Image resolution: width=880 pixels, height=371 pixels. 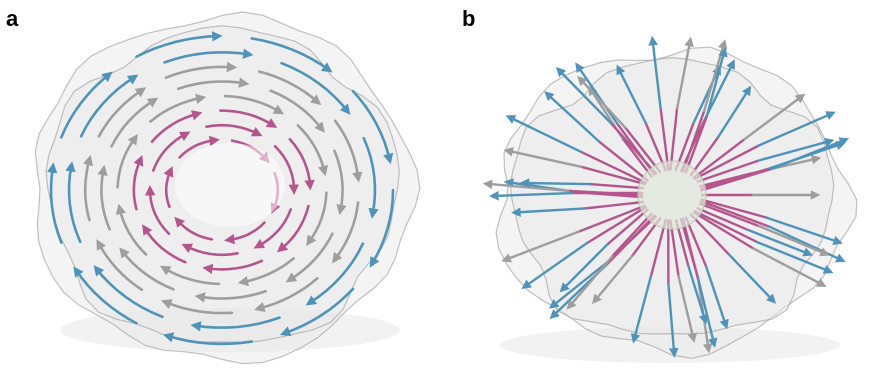 What do you see at coordinates (230, 185) in the screenshot?
I see `central-pore` at bounding box center [230, 185].